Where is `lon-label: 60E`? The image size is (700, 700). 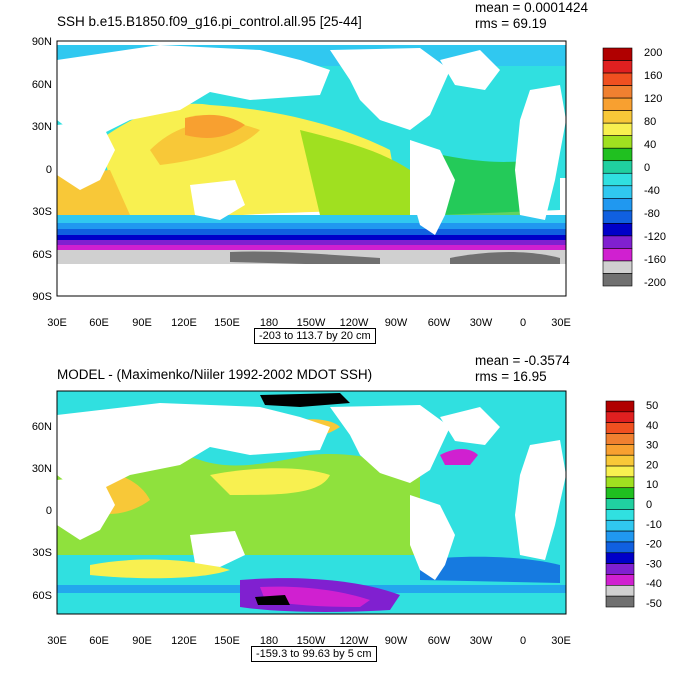 lon-label: 60E is located at coordinates (99, 323).